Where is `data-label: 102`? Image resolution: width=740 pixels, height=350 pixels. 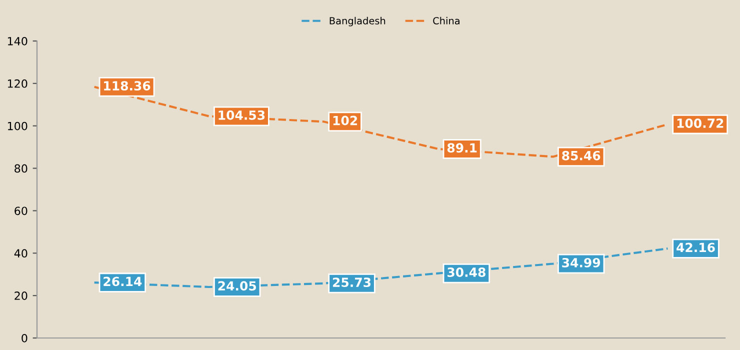 data-label: 102 is located at coordinates (345, 121).